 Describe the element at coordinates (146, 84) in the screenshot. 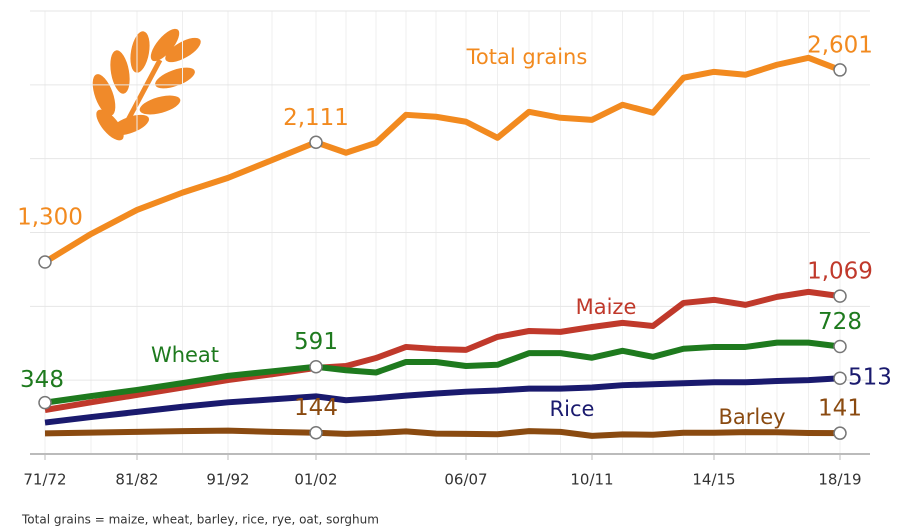

I see `wheat-icon` at that location.